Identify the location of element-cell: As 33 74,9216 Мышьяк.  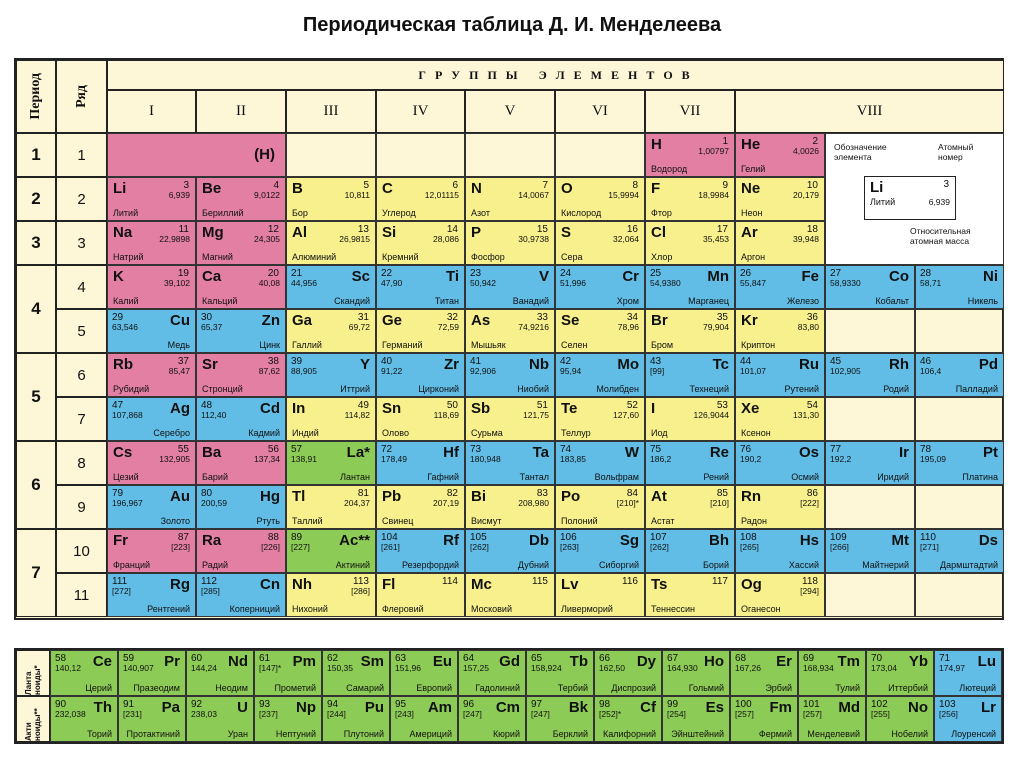
(510, 331).